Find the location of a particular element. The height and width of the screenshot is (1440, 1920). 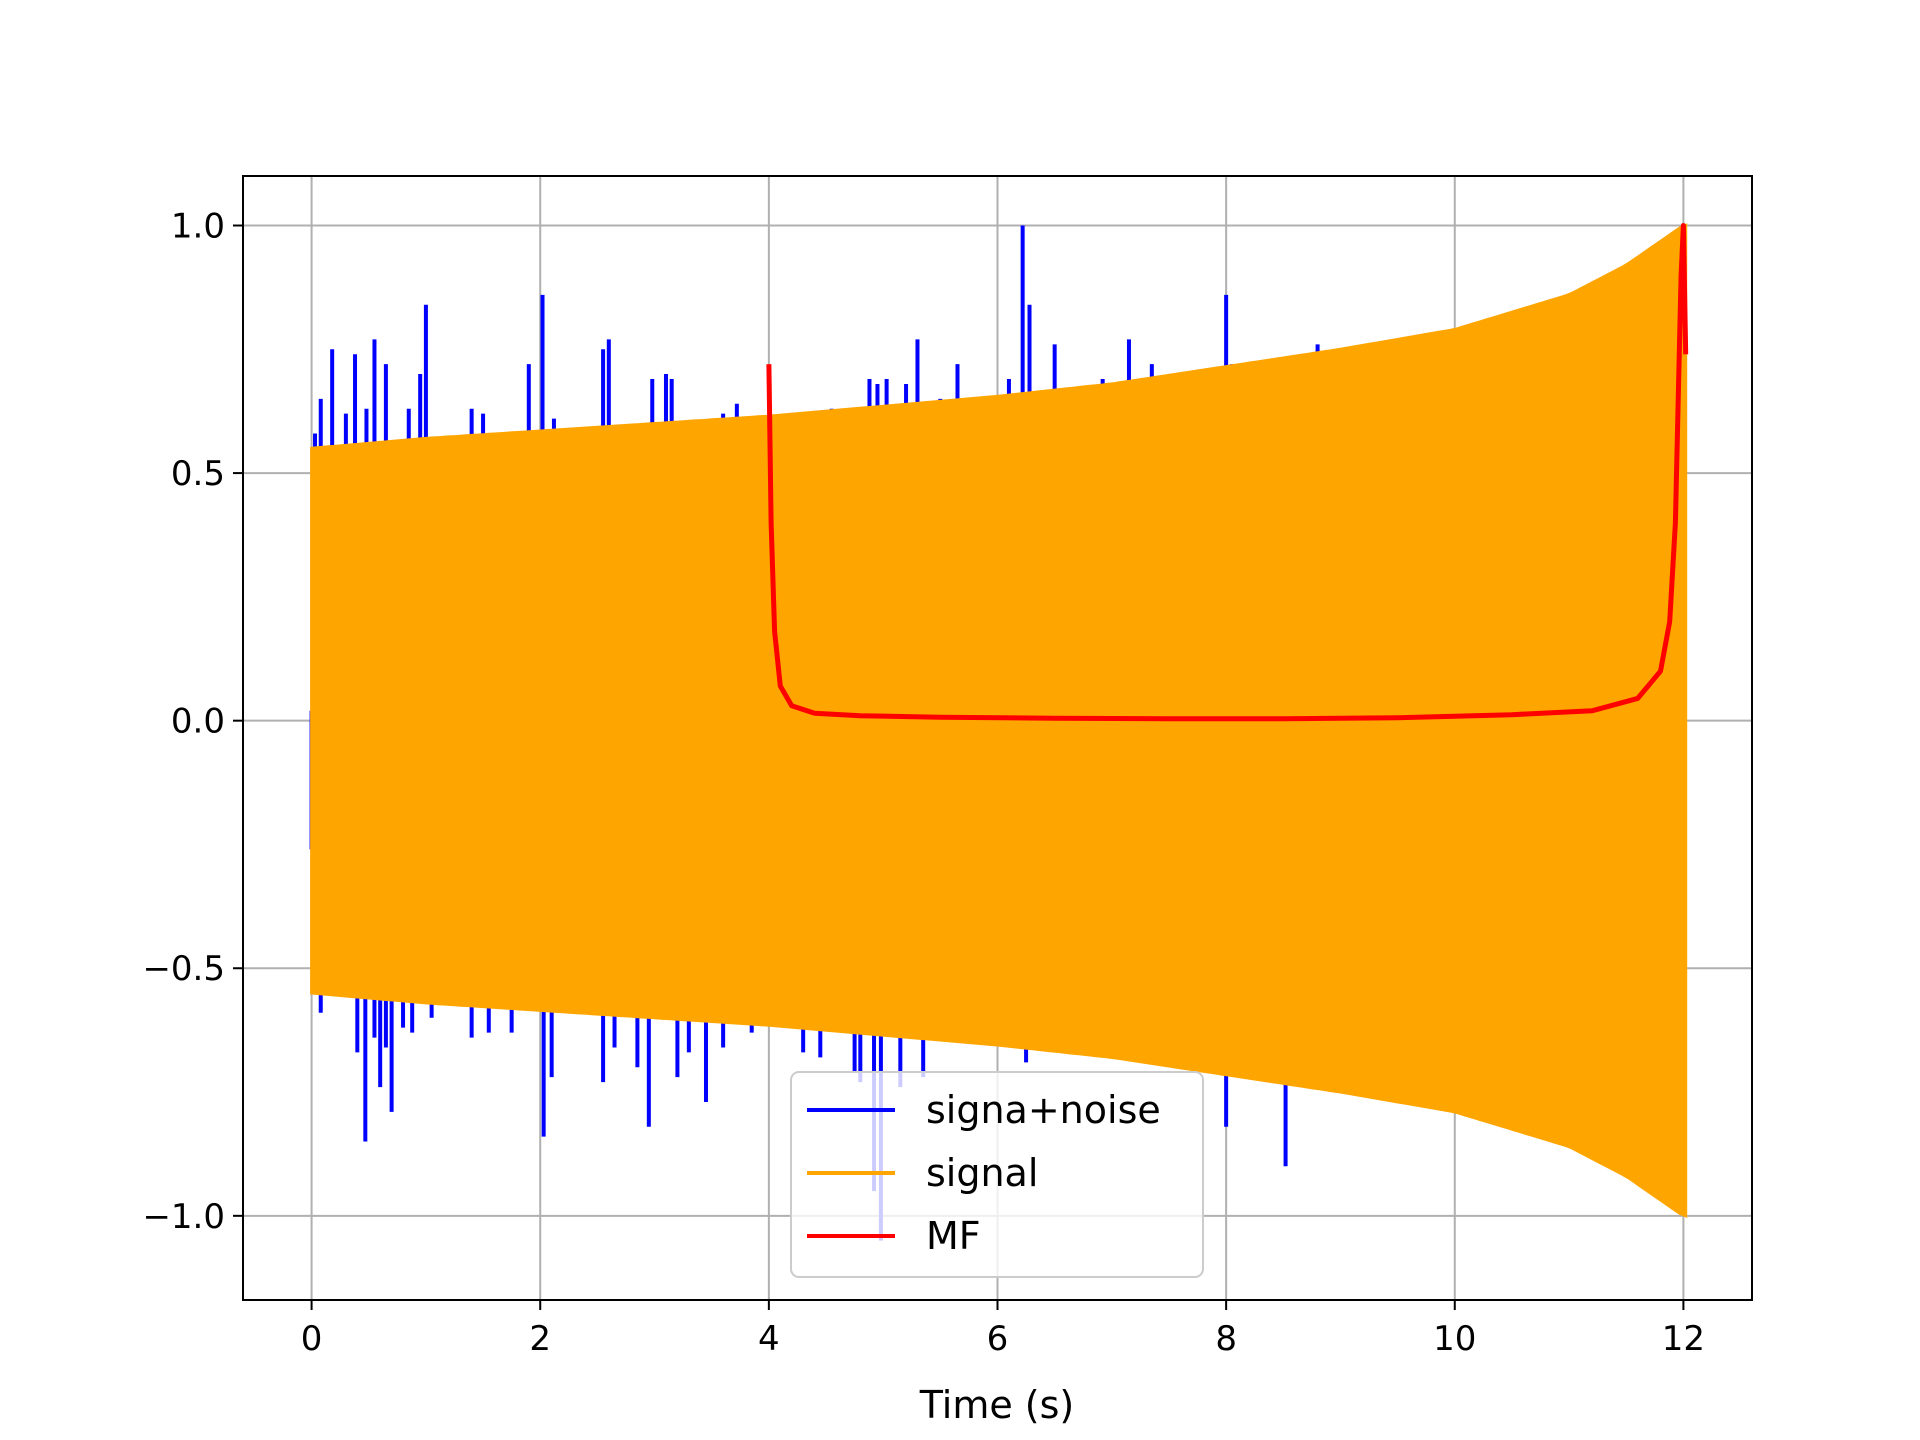

legend-label-signa-noise: signa+noise is located at coordinates (1043, 1110).